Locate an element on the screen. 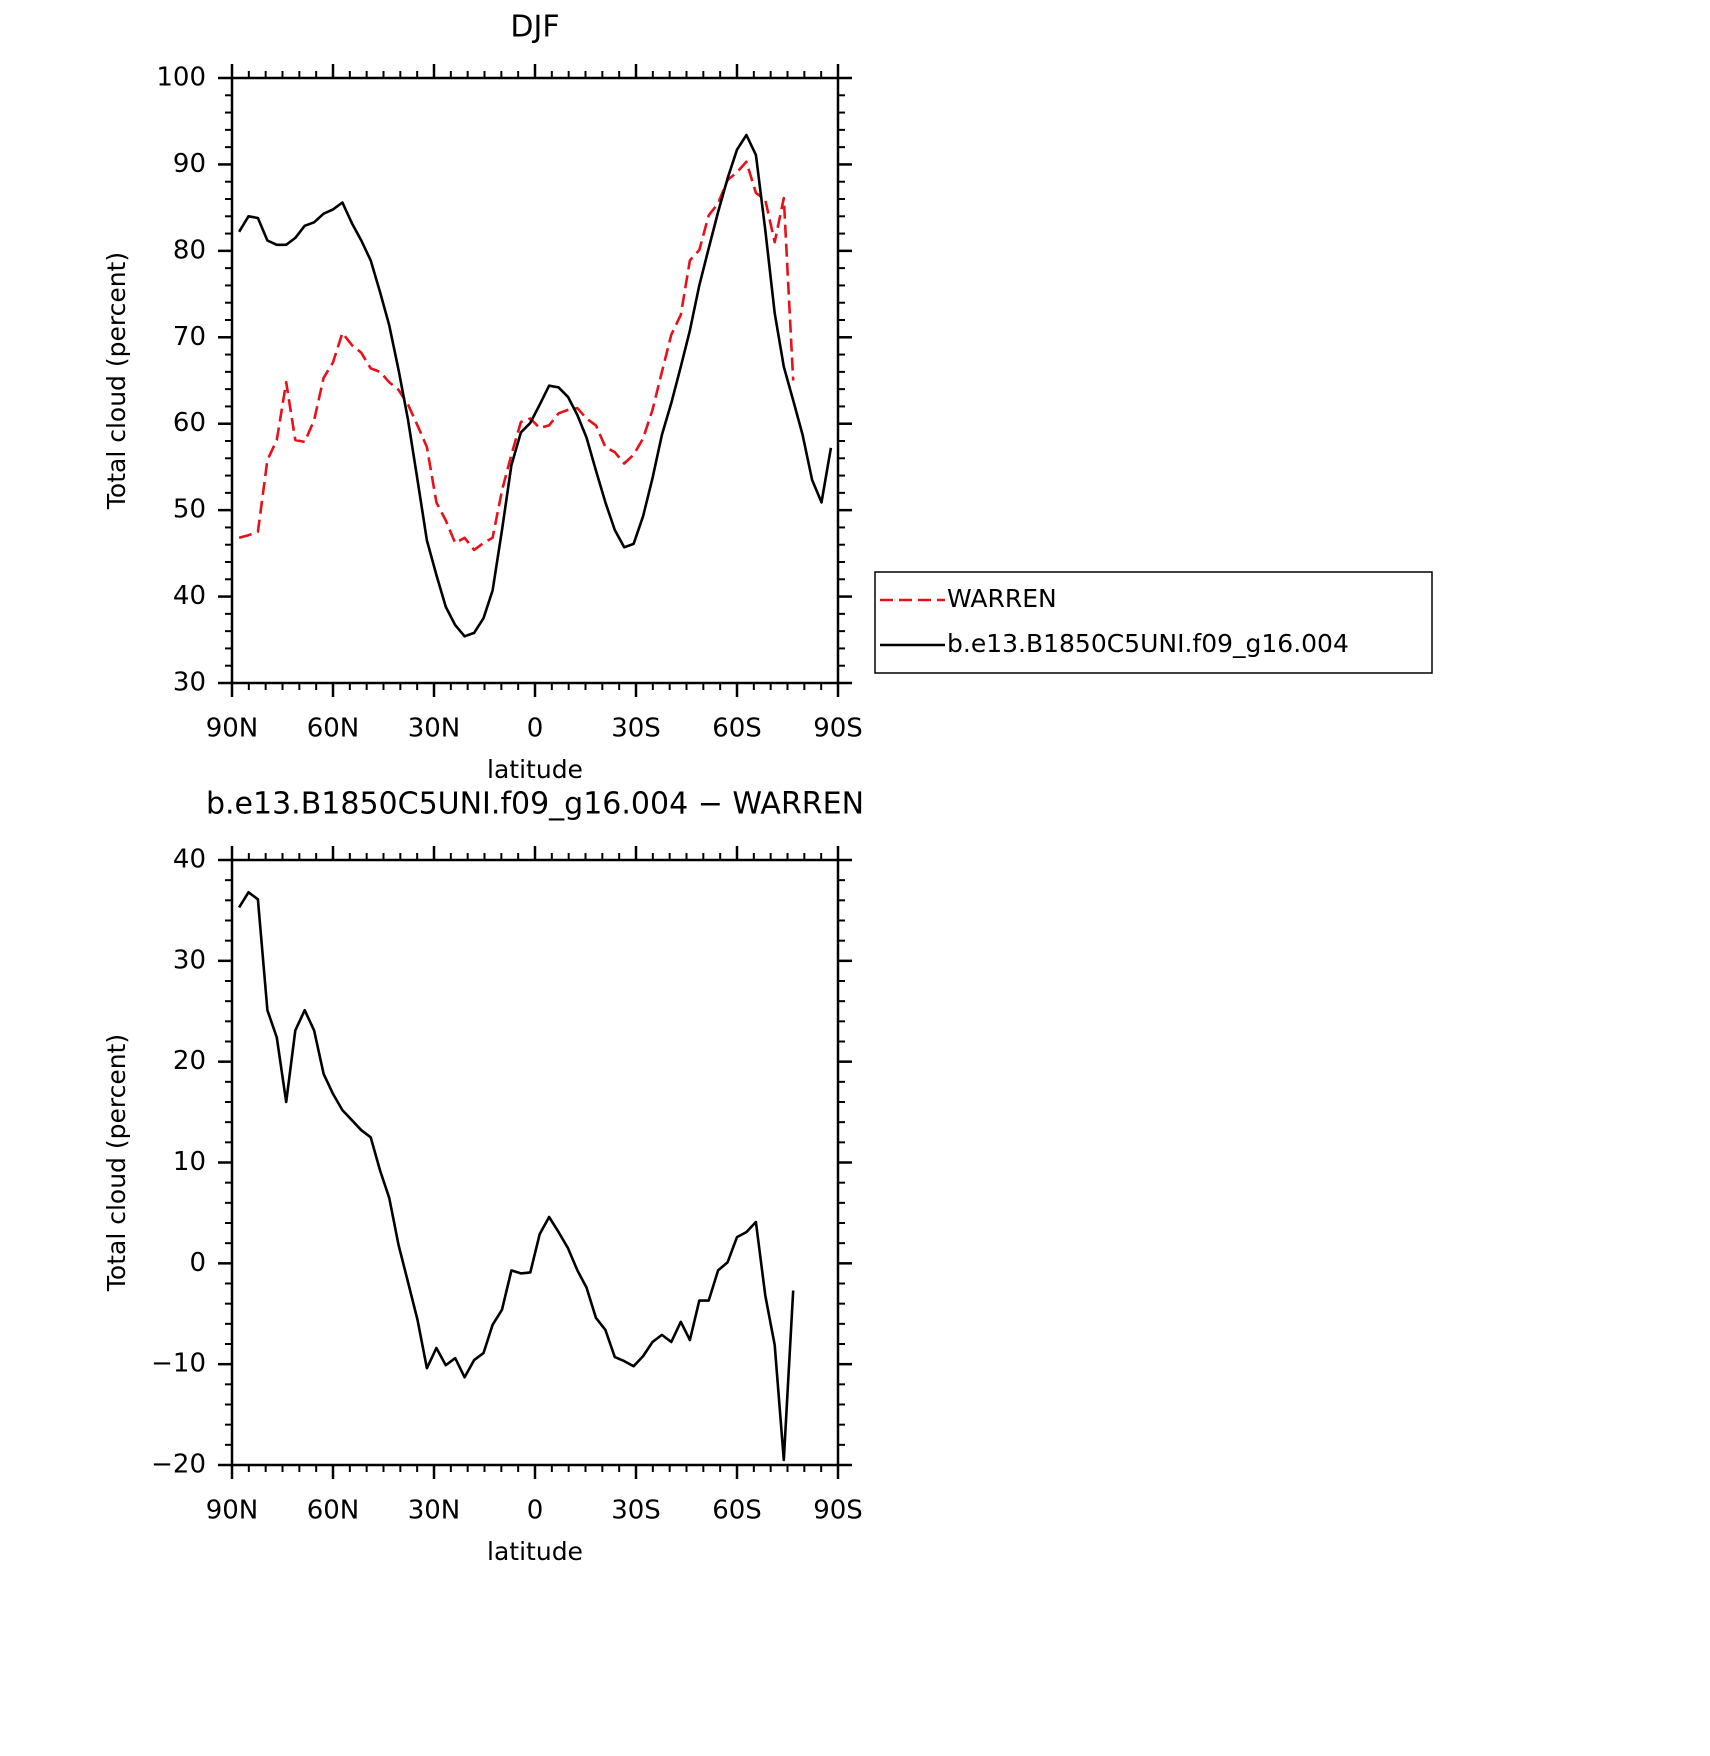  legend-label: b.e13.B1850C5UNI.f09_g16.004 is located at coordinates (1148, 643).